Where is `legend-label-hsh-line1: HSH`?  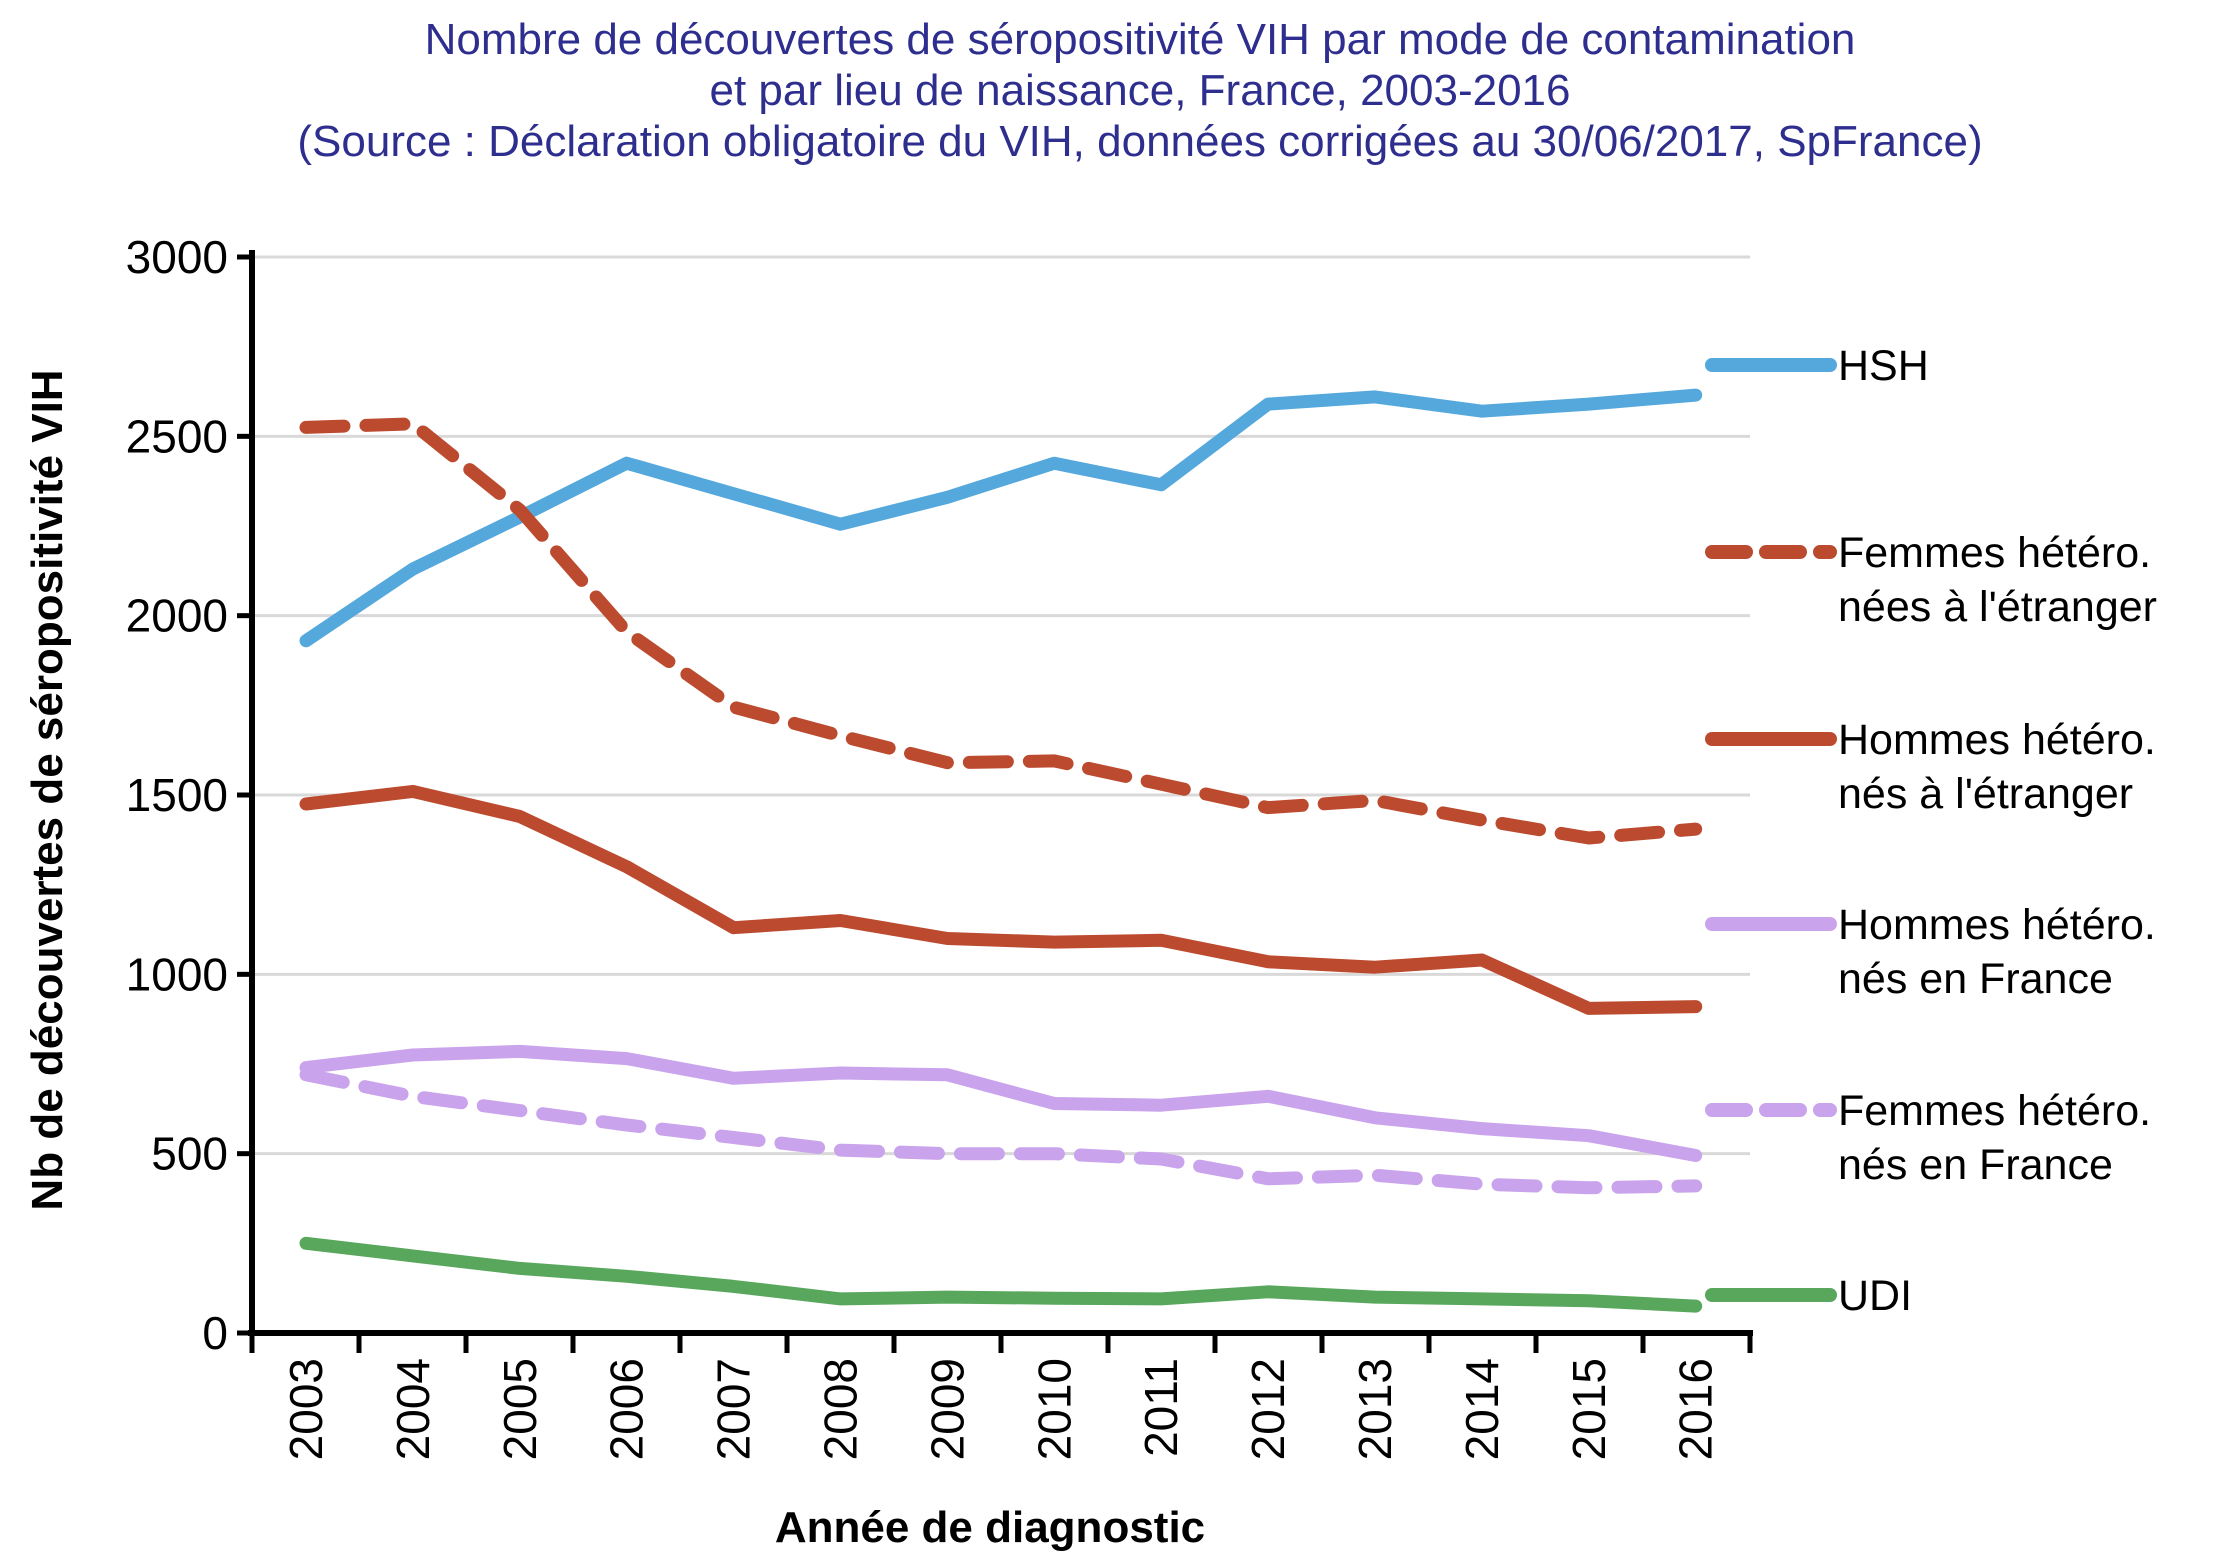
legend-label-hsh-line1: HSH is located at coordinates (1883, 366).